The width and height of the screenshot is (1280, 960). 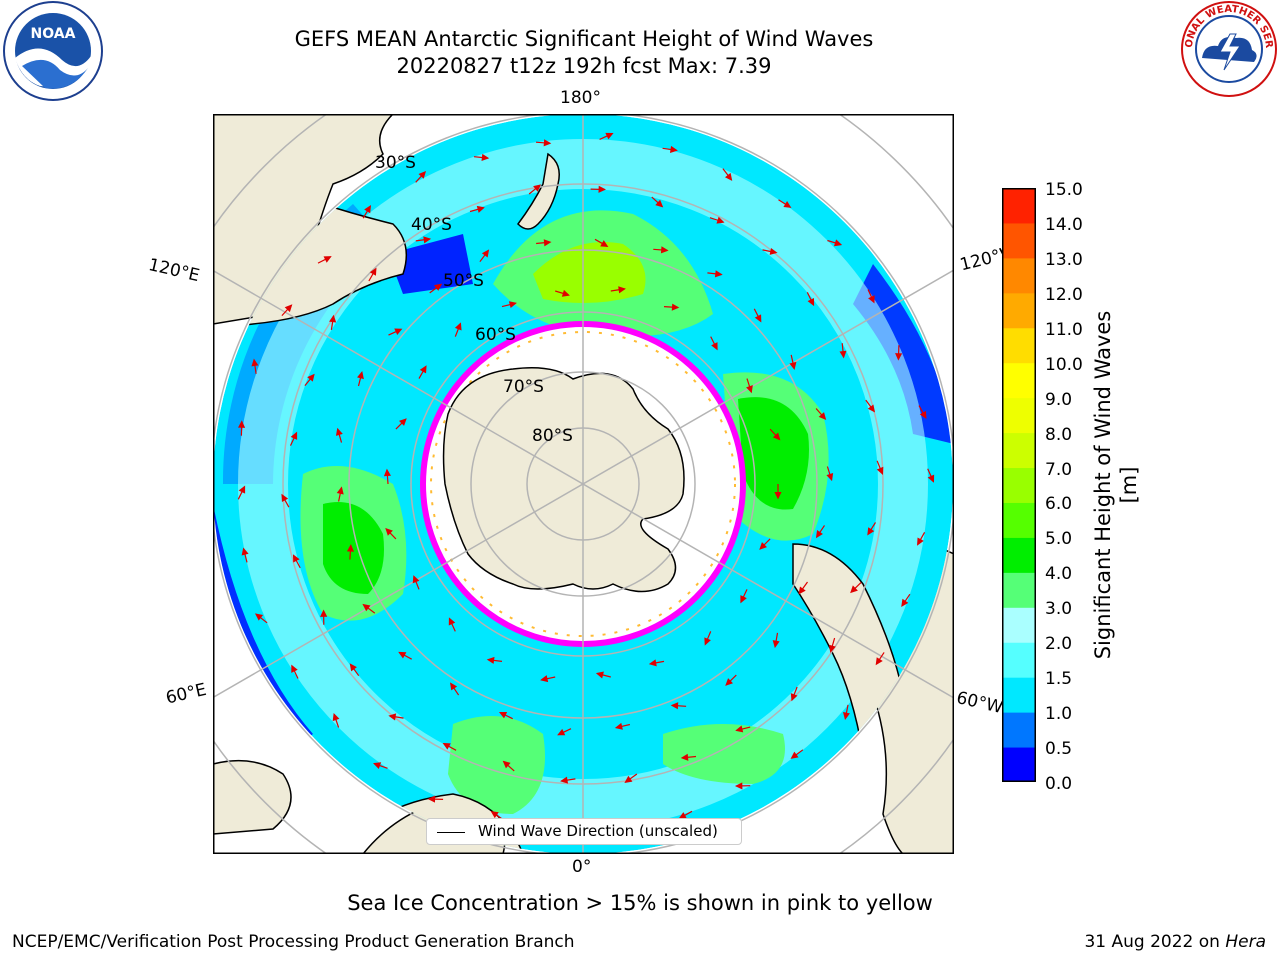 What do you see at coordinates (1059, 784) in the screenshot?
I see `colorbar-tick-label: 0.0` at bounding box center [1059, 784].